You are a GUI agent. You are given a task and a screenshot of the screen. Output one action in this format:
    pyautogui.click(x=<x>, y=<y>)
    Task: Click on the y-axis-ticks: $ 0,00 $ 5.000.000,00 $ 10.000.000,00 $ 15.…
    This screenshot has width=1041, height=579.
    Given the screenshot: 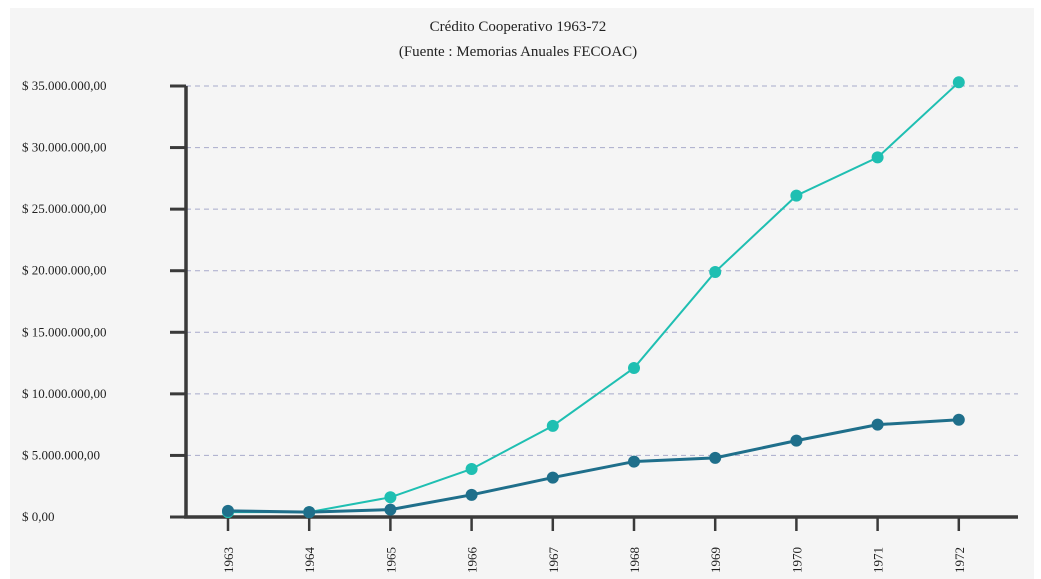 What is the action you would take?
    pyautogui.click(x=104, y=301)
    